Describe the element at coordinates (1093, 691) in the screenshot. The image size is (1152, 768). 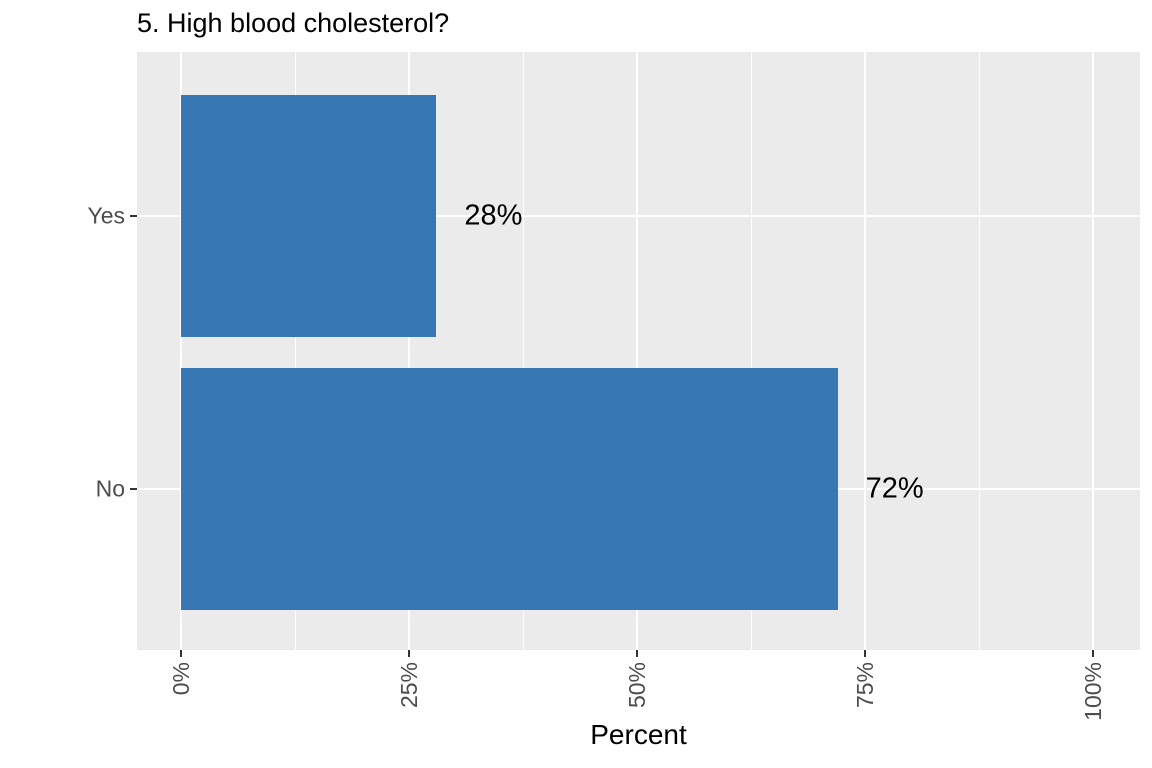
I see `x-tick-label-100: 100%` at that location.